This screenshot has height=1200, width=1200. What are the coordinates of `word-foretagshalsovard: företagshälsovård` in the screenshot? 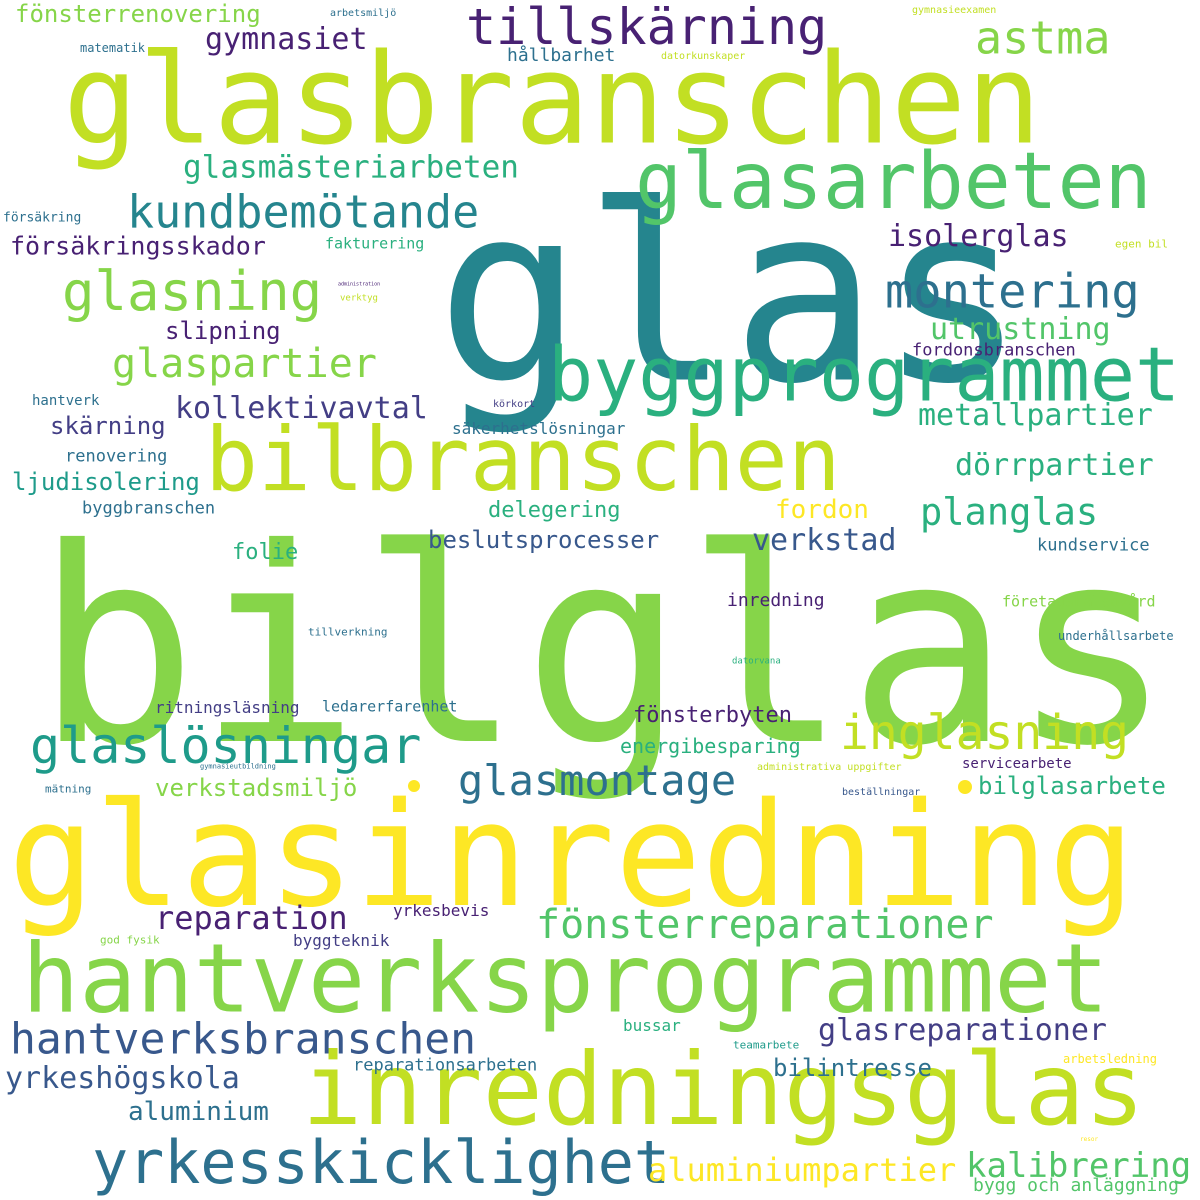 It's located at (1079, 602).